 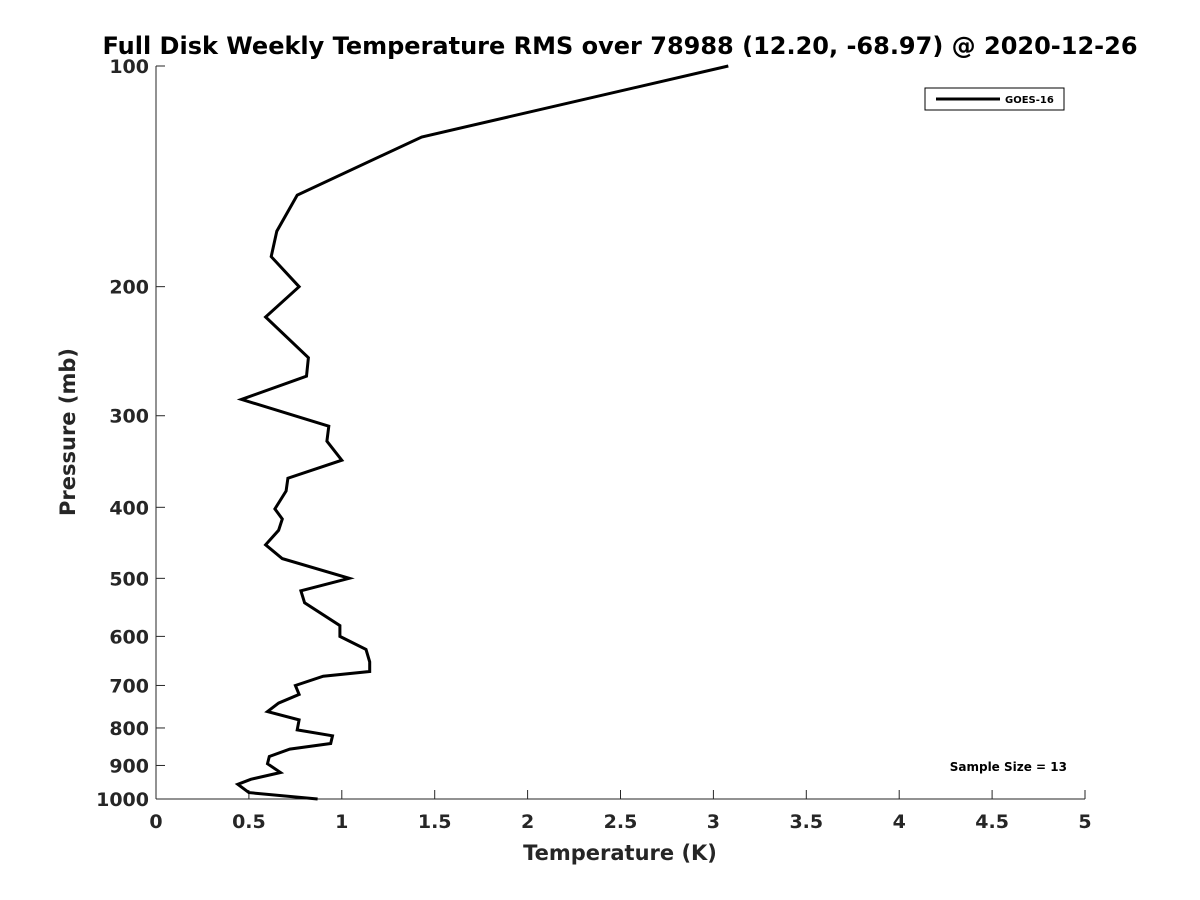 I want to click on x-tick-label: 2, so click(x=527, y=822).